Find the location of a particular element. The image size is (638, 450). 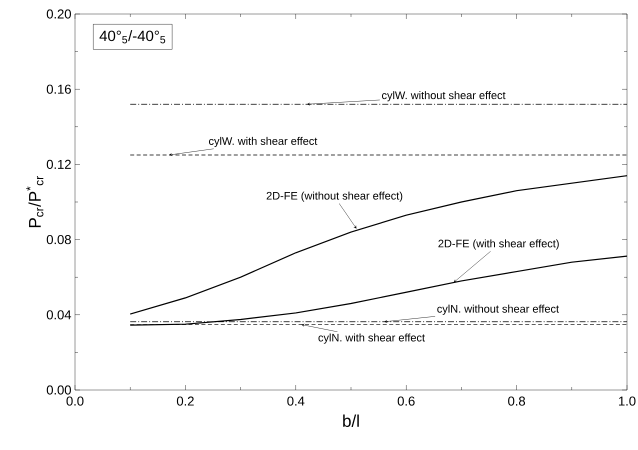

y-tick-label: 0.08 is located at coordinates (58, 239).